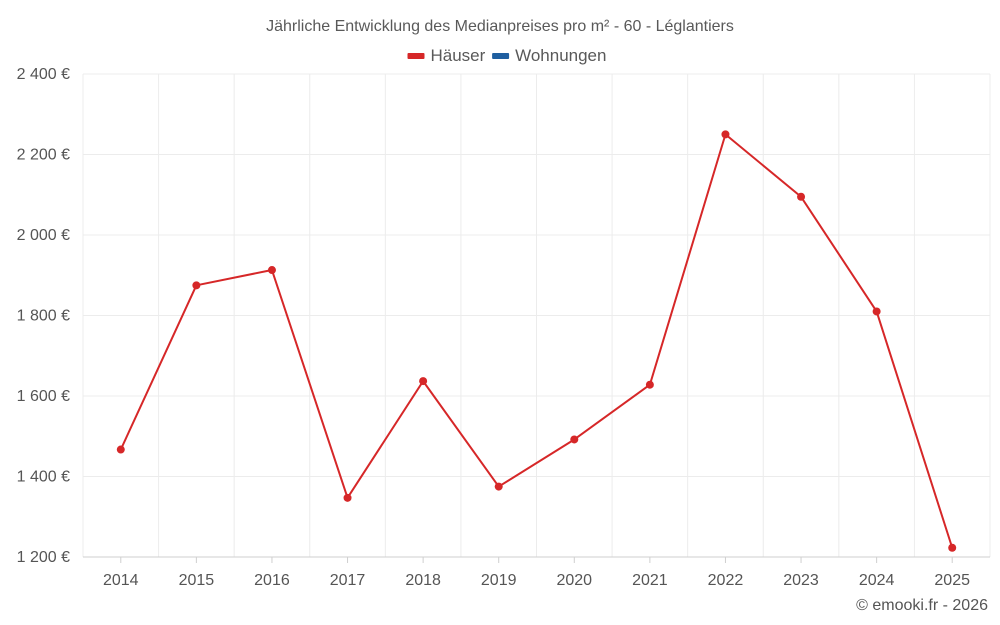  Describe the element at coordinates (725, 134) in the screenshot. I see `data-point-2022` at that location.